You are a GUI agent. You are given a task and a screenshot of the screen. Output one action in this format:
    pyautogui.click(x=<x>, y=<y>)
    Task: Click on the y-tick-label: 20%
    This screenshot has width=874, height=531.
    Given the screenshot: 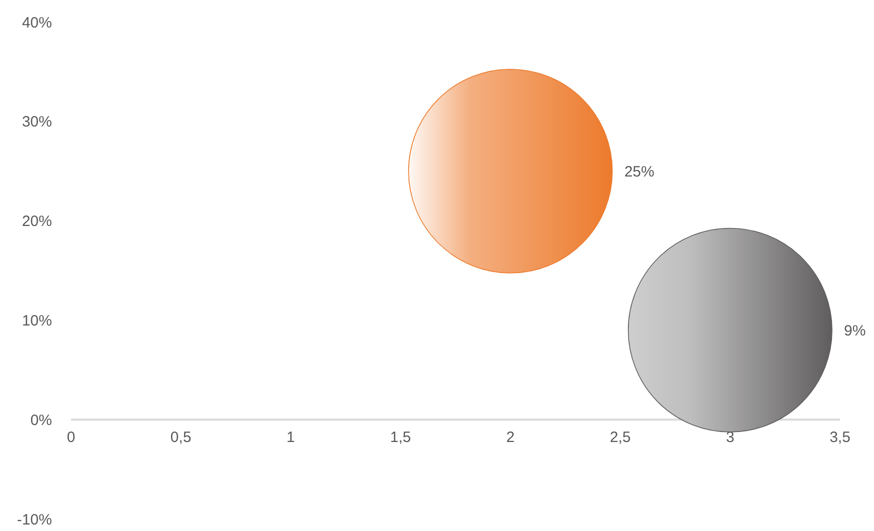 What is the action you would take?
    pyautogui.click(x=37, y=221)
    